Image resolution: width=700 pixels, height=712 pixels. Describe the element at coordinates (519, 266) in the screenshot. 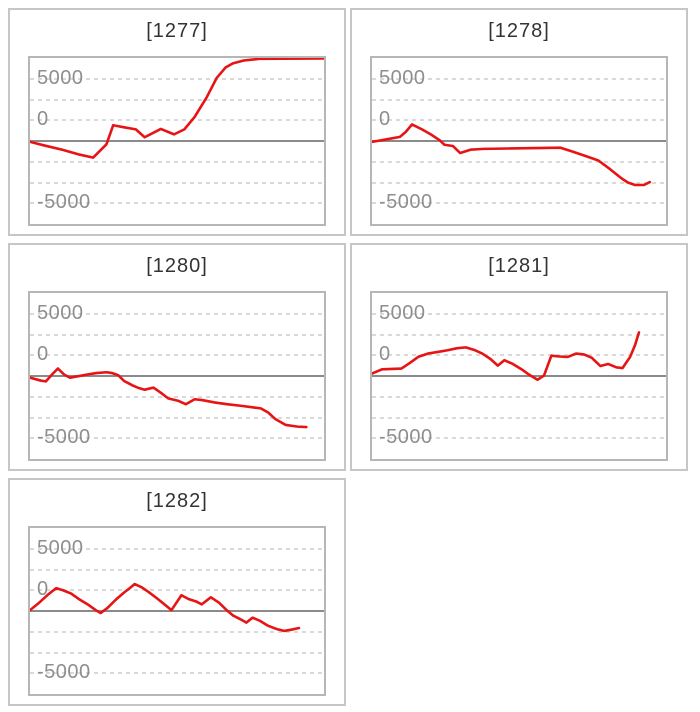

I see `chart-title: [1281]` at that location.